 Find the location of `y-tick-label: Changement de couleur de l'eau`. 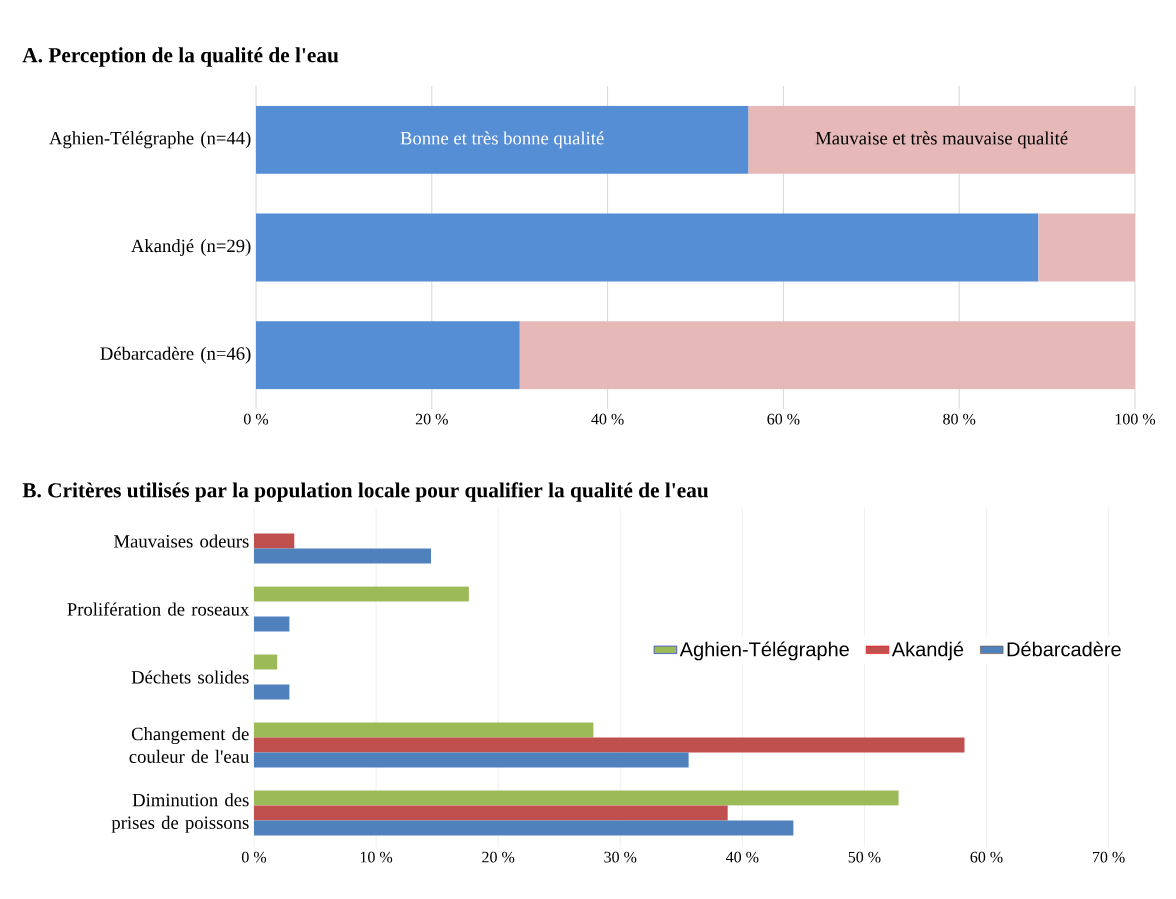

y-tick-label: Changement de couleur de l'eau is located at coordinates (189, 745).